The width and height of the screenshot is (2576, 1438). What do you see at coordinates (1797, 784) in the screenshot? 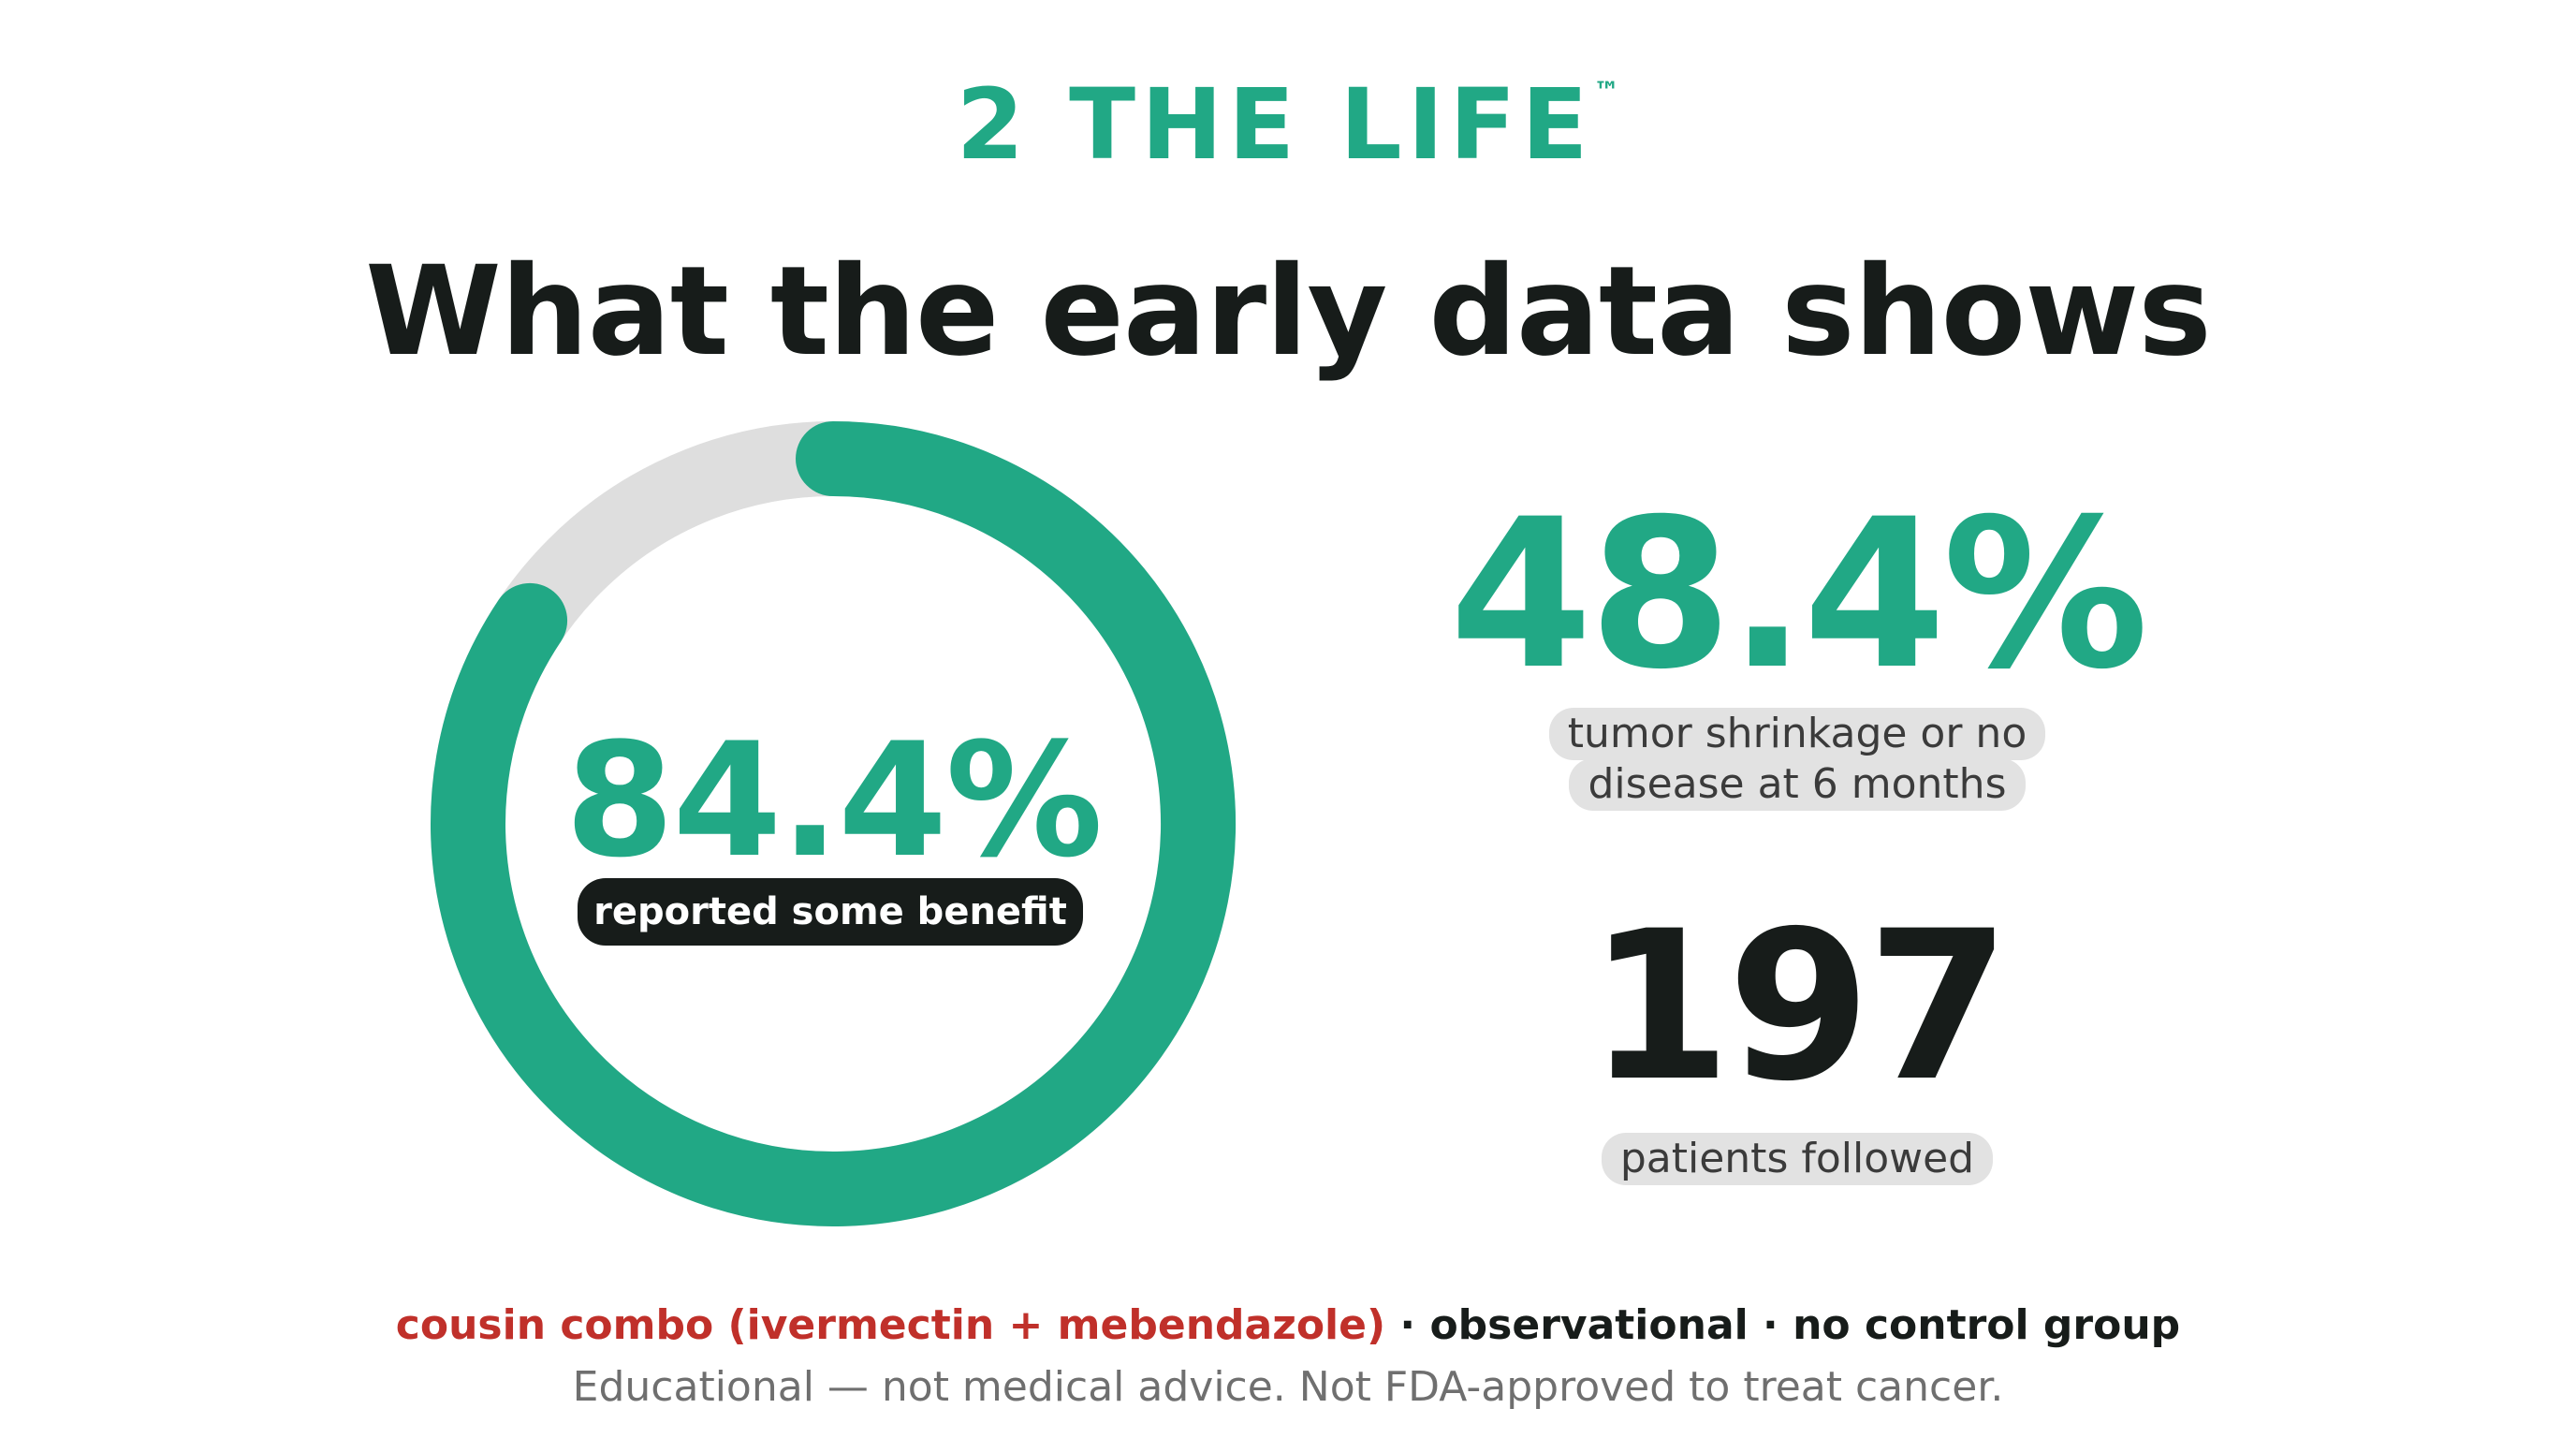
I see `shrinkage-label-line2: disease at 6 months` at bounding box center [1797, 784].